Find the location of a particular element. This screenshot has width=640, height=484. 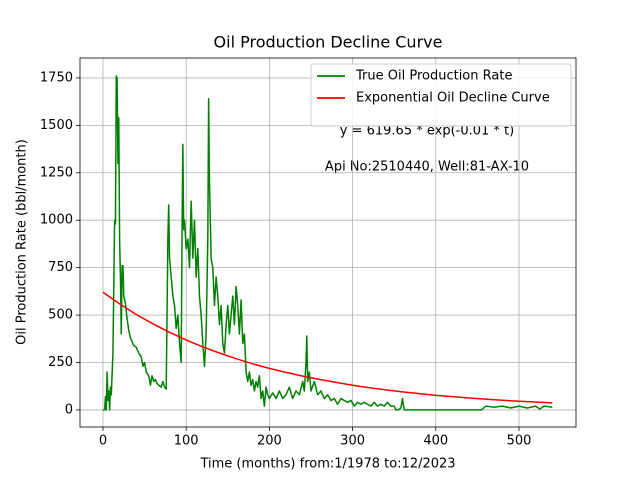

legend-box is located at coordinates (441, 95).